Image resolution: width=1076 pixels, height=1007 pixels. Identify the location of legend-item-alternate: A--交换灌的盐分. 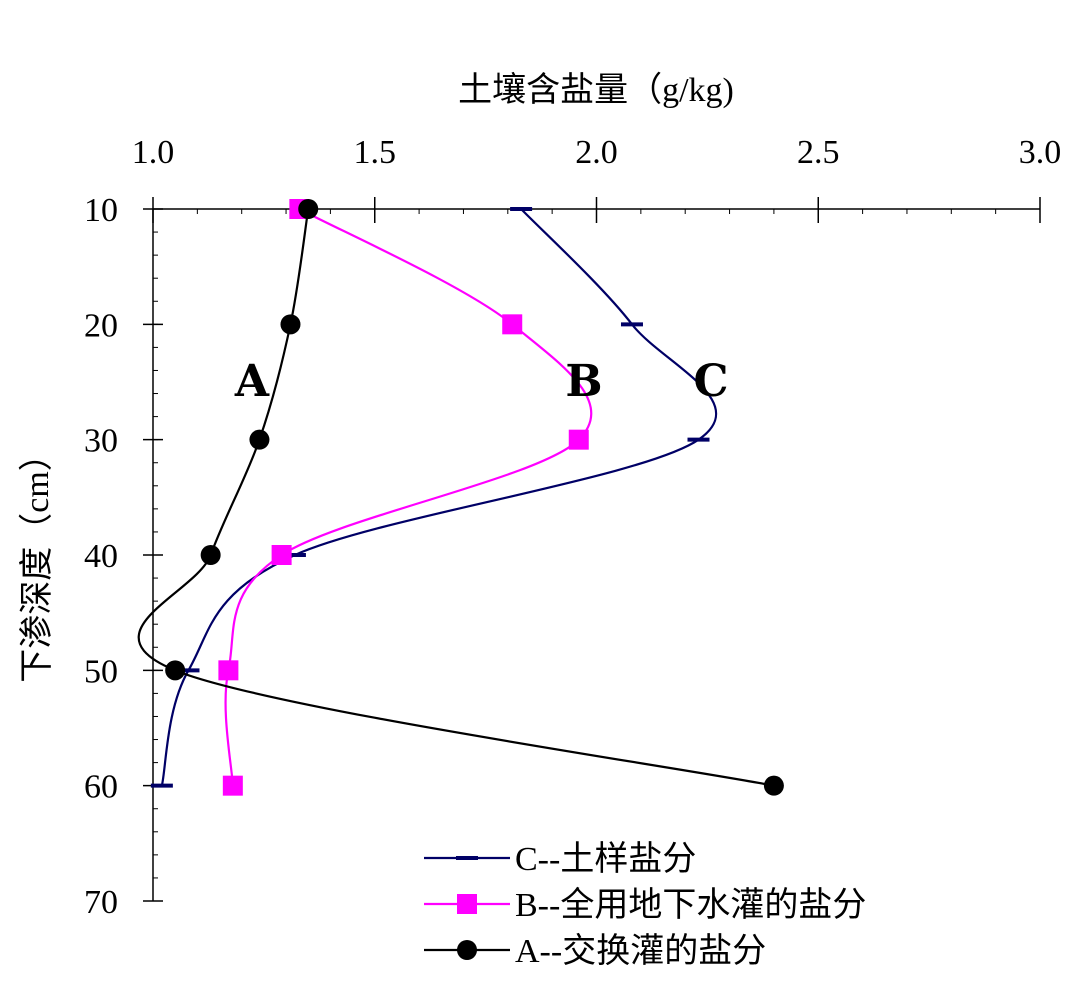
(595, 951).